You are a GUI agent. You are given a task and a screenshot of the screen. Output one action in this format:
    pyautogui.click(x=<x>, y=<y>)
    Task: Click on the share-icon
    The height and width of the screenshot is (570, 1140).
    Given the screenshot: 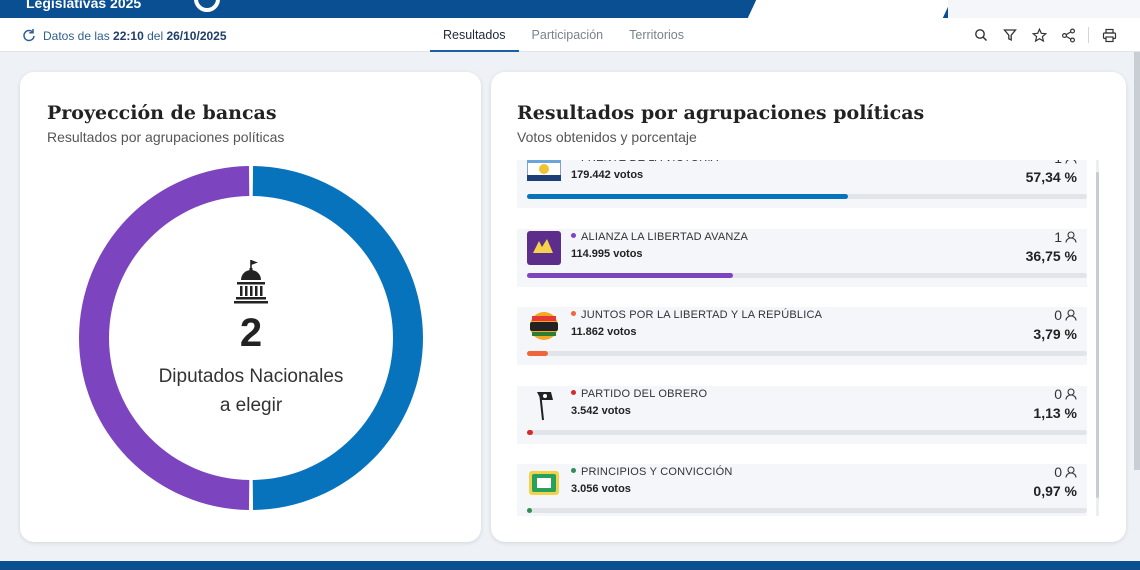 What is the action you would take?
    pyautogui.click(x=1068, y=35)
    